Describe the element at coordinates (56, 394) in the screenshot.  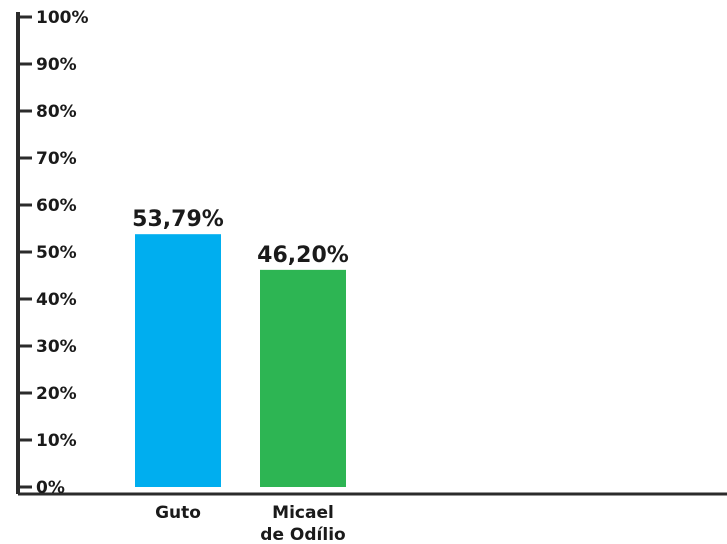
I see `y-tick-label: 20%` at that location.